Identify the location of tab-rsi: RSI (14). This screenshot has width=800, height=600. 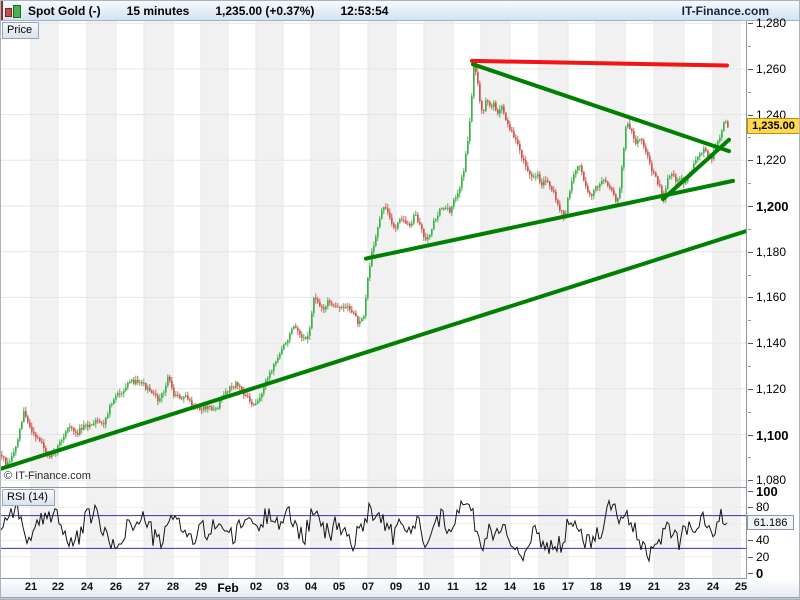
(28, 497).